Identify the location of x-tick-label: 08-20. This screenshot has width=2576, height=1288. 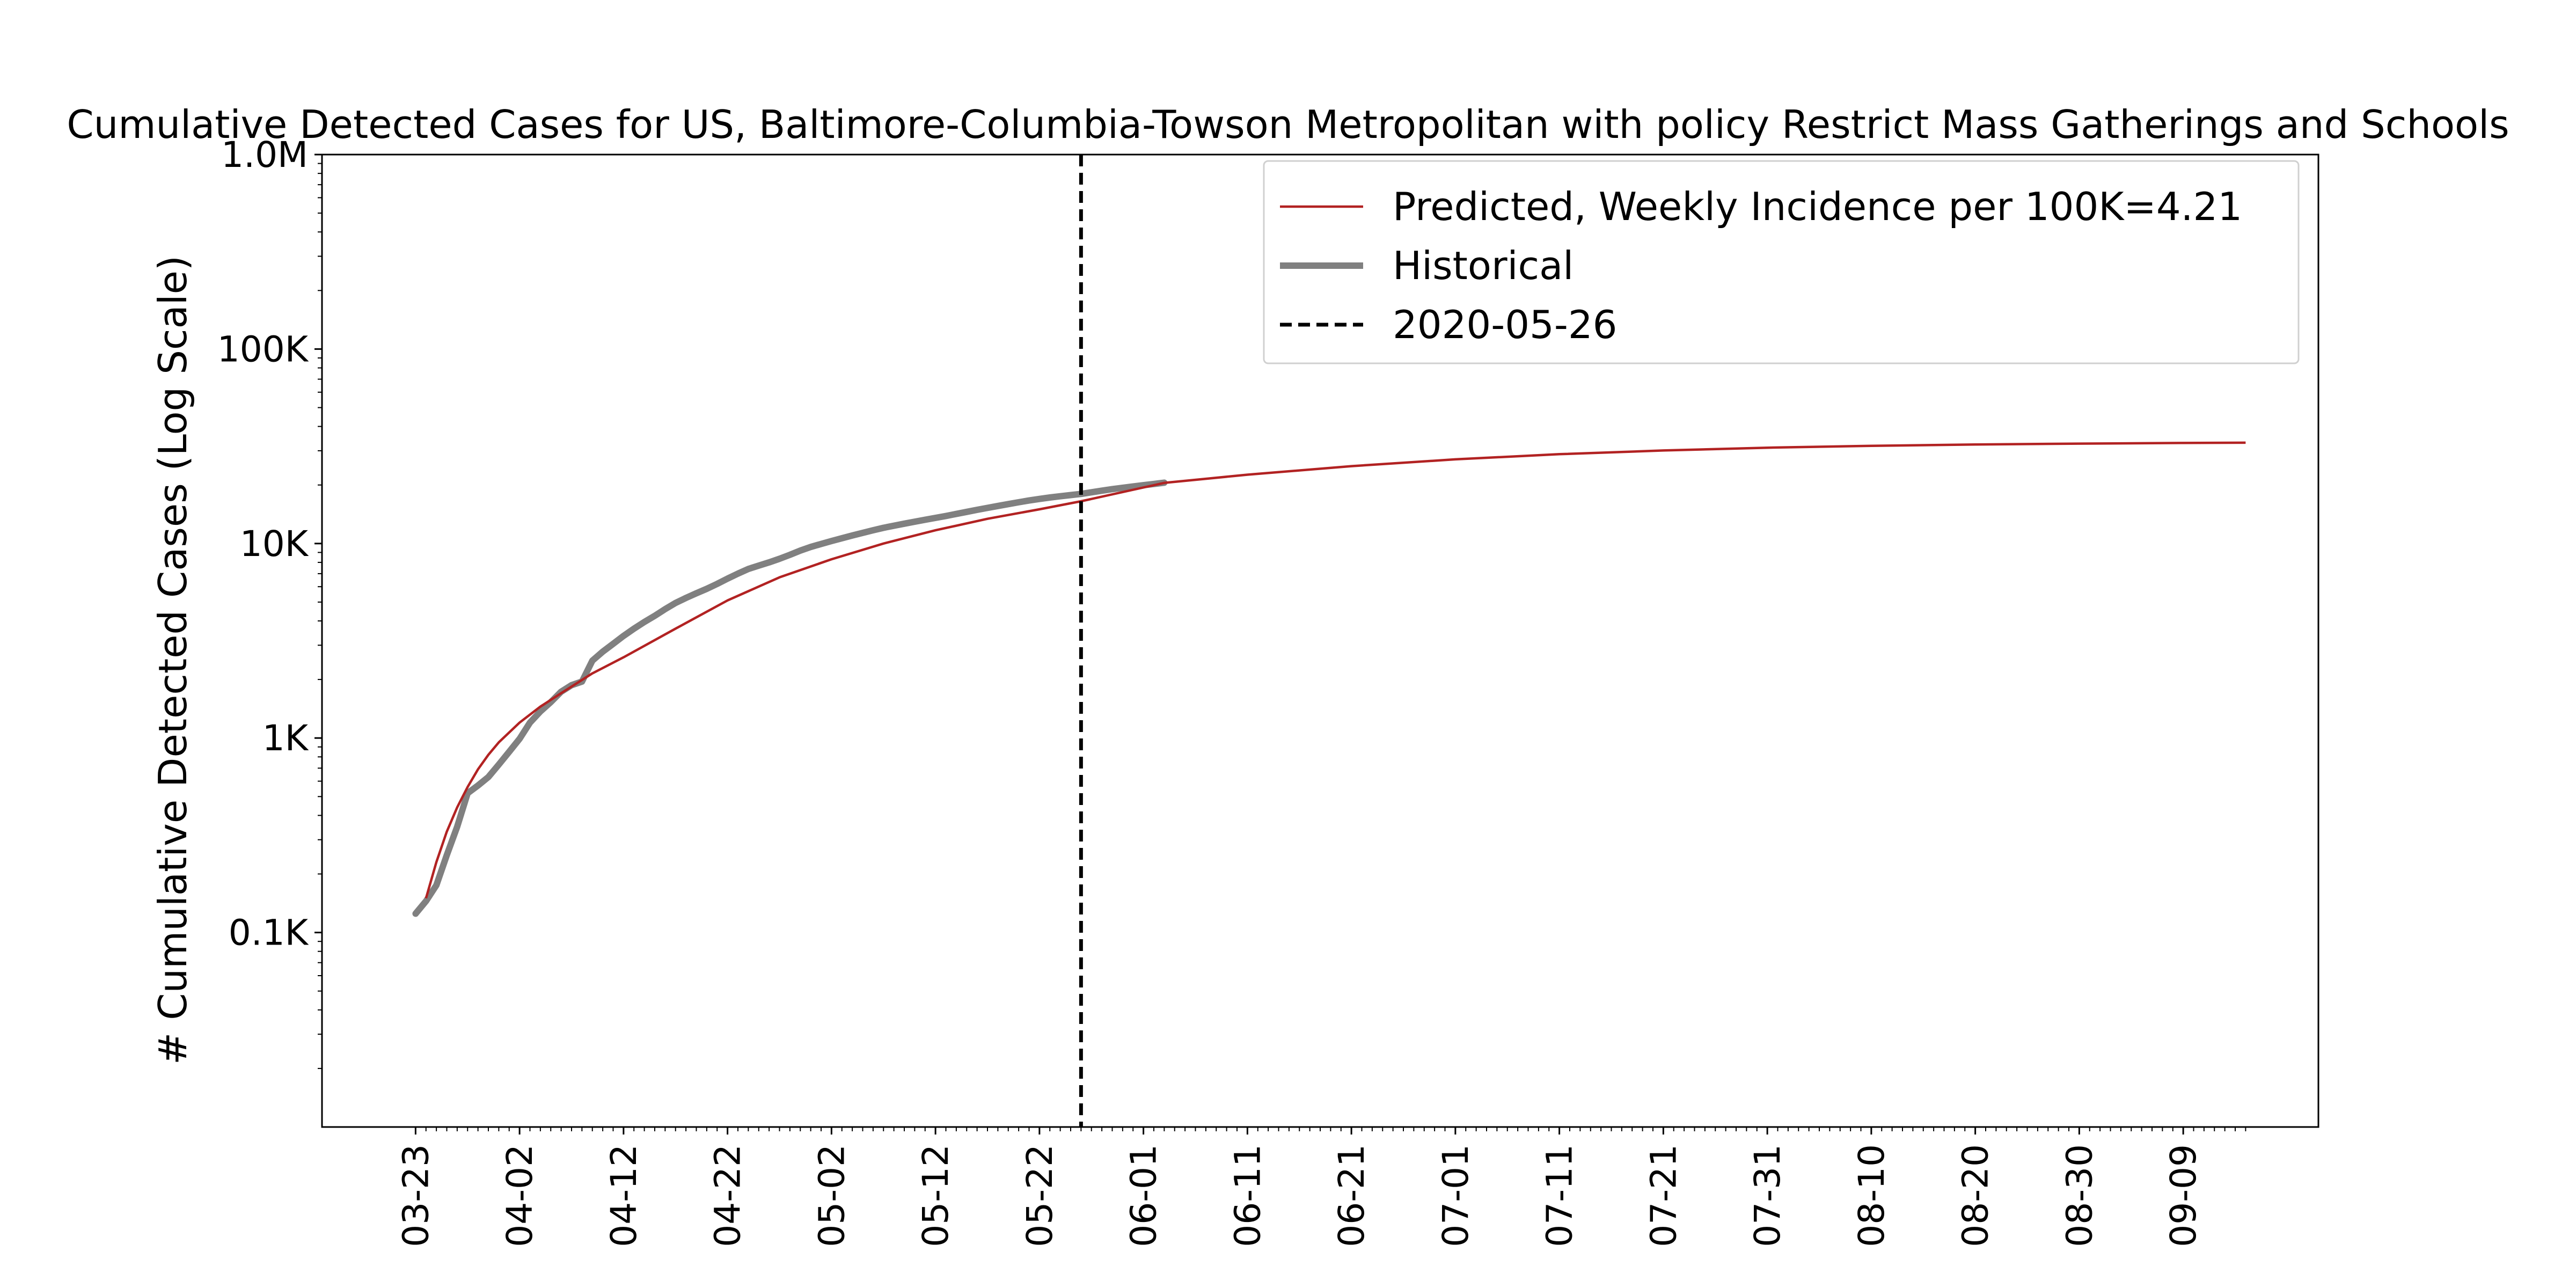
(1975, 1195).